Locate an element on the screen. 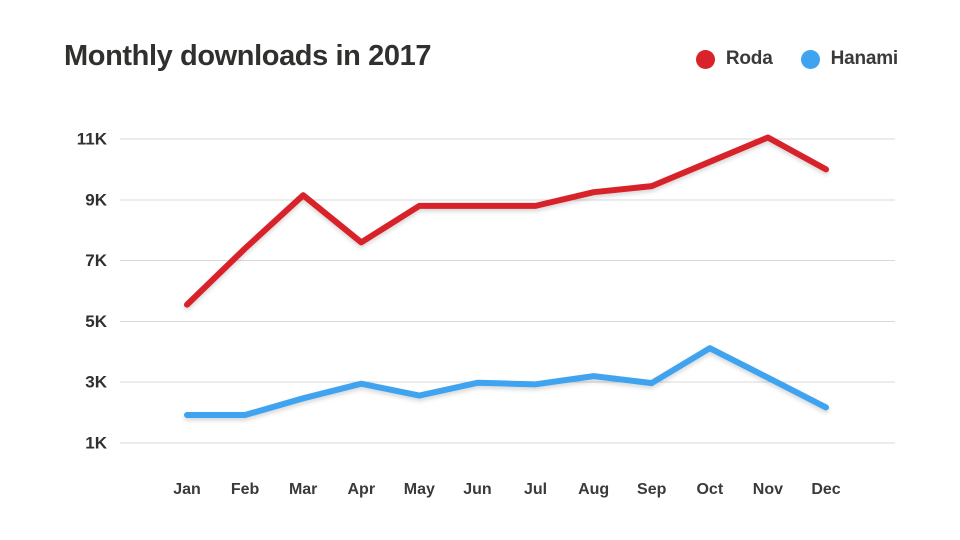 The image size is (960, 540). series-line-hanami is located at coordinates (506, 382).